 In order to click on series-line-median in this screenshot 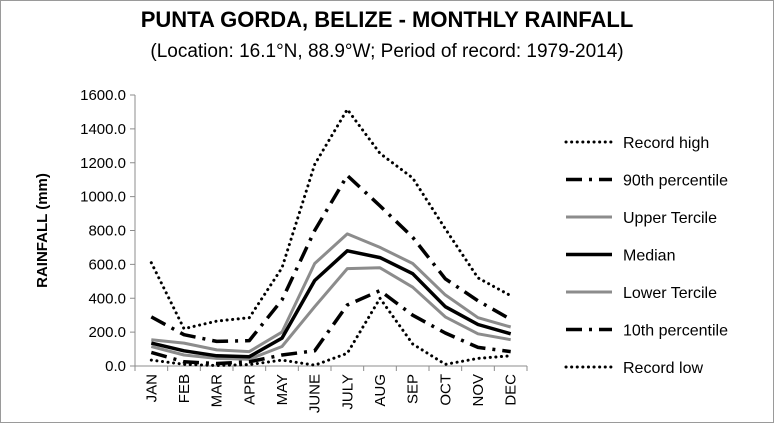, I will do `click(331, 304)`.